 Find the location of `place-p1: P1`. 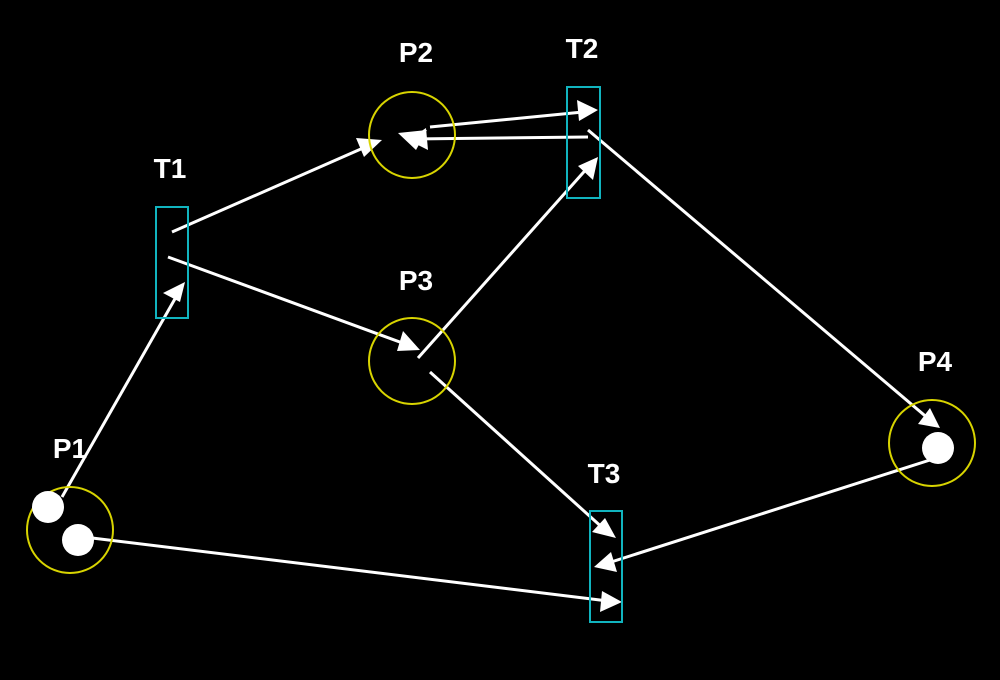

place-p1: P1 is located at coordinates (70, 503).